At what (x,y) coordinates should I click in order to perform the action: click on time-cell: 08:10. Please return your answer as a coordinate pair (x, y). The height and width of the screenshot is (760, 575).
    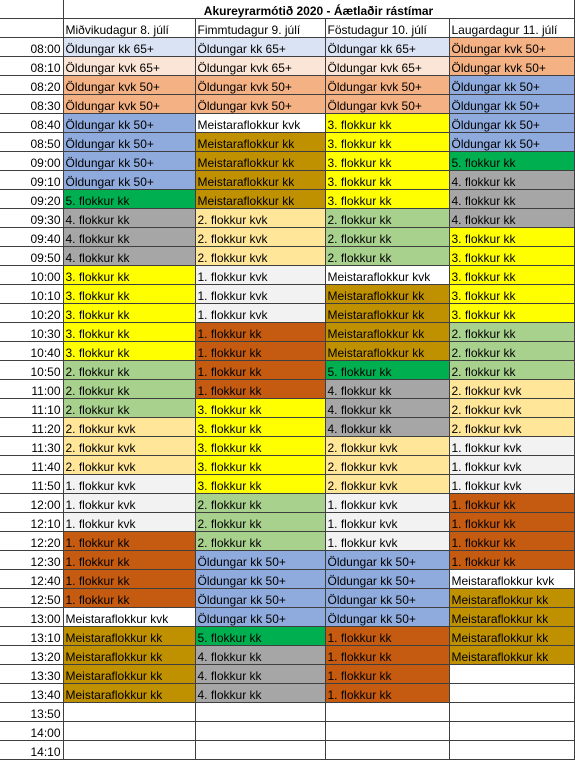
    Looking at the image, I should click on (32, 66).